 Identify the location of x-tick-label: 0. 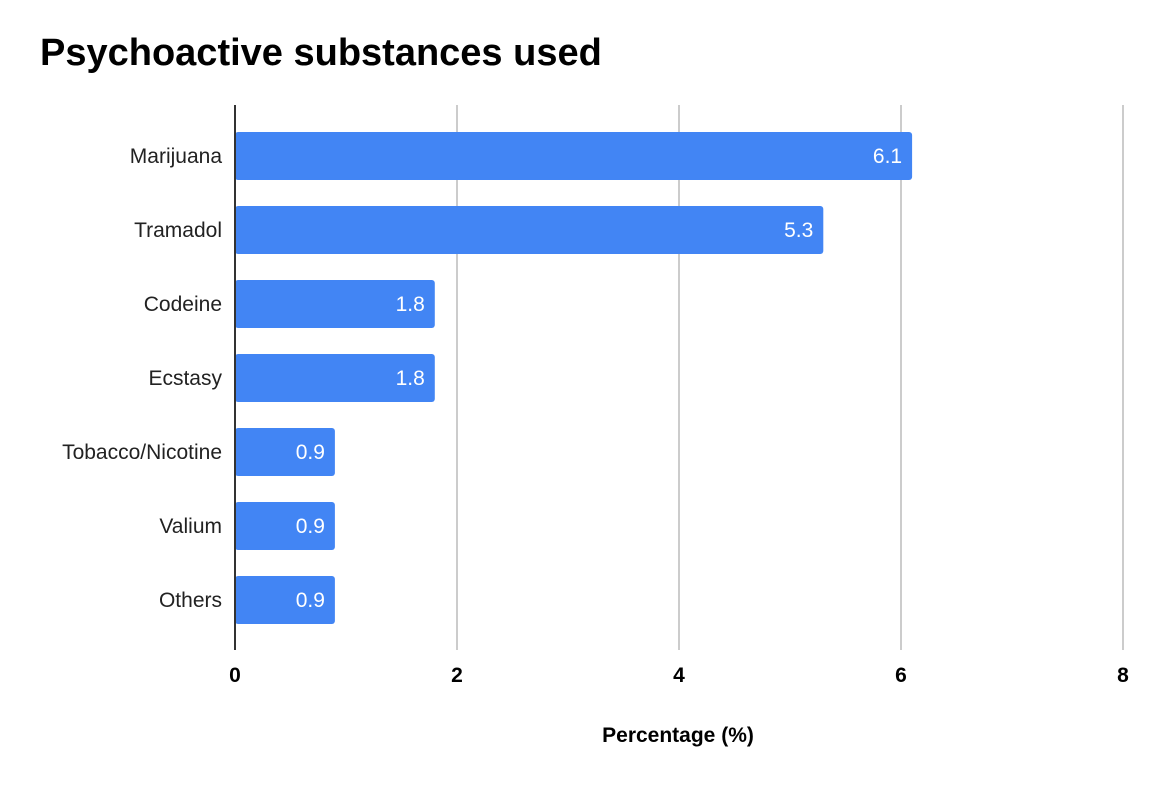
(235, 675).